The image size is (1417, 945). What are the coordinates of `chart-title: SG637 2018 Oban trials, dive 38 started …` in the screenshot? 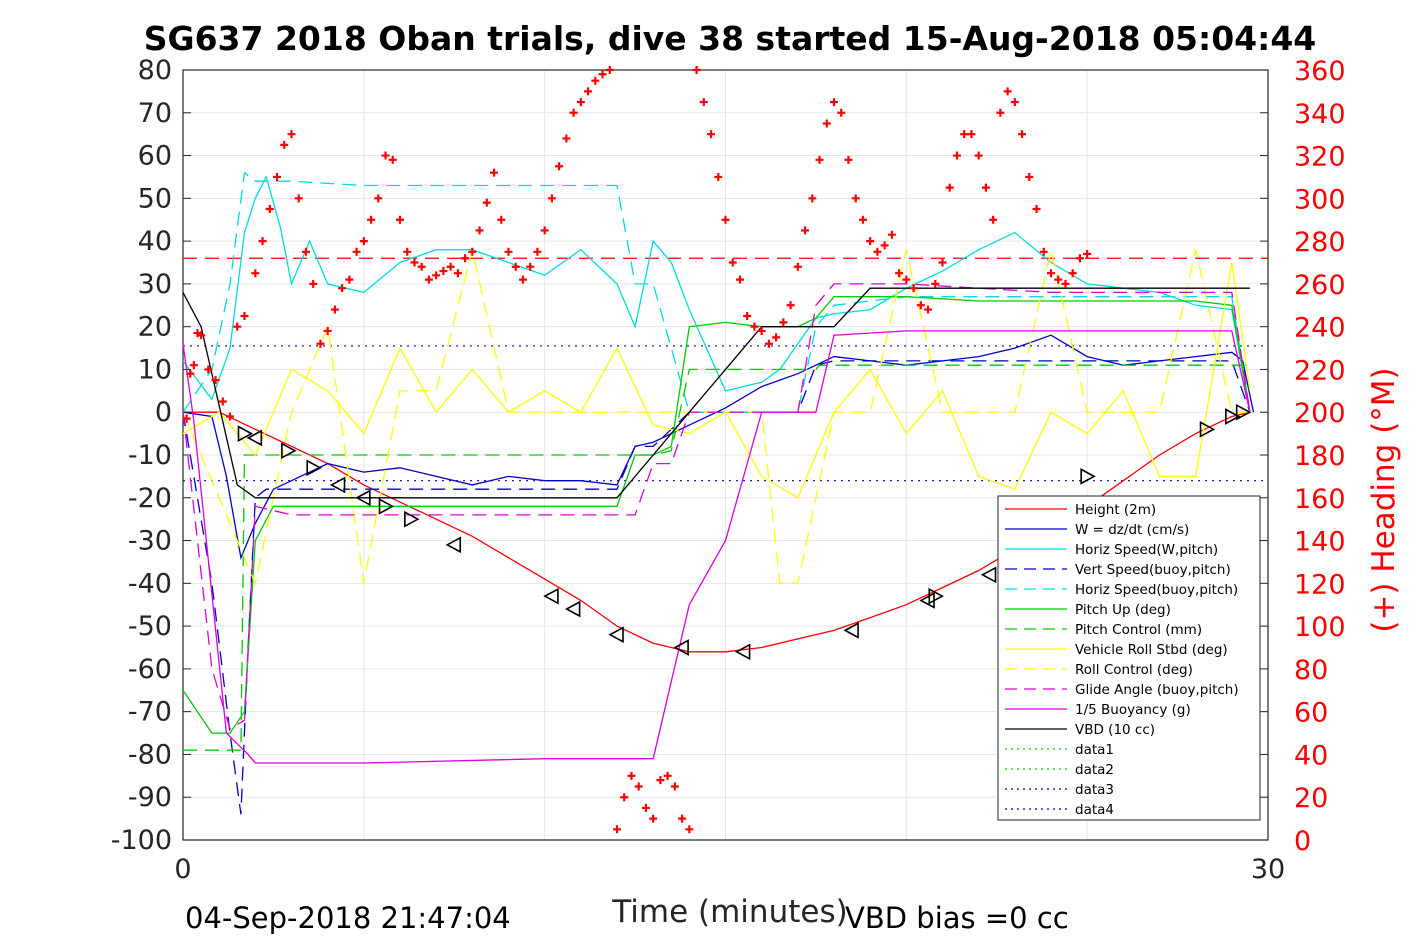 It's located at (730, 38).